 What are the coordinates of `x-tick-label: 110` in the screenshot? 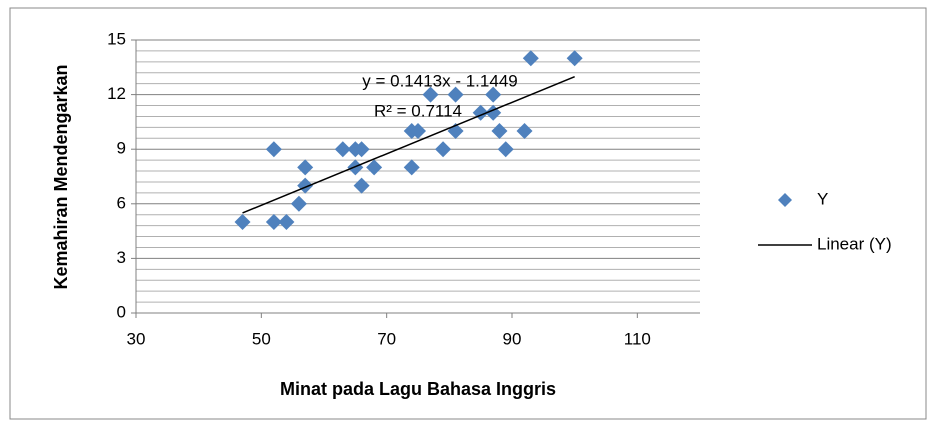 It's located at (637, 338).